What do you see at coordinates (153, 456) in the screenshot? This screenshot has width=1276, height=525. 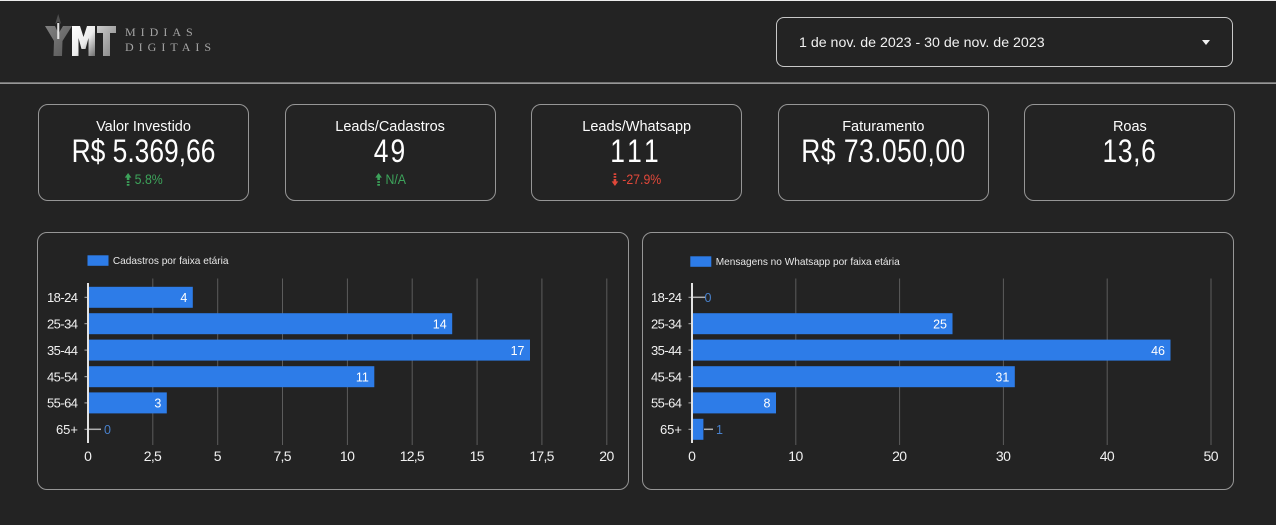 I see `svg-text: 2,5` at bounding box center [153, 456].